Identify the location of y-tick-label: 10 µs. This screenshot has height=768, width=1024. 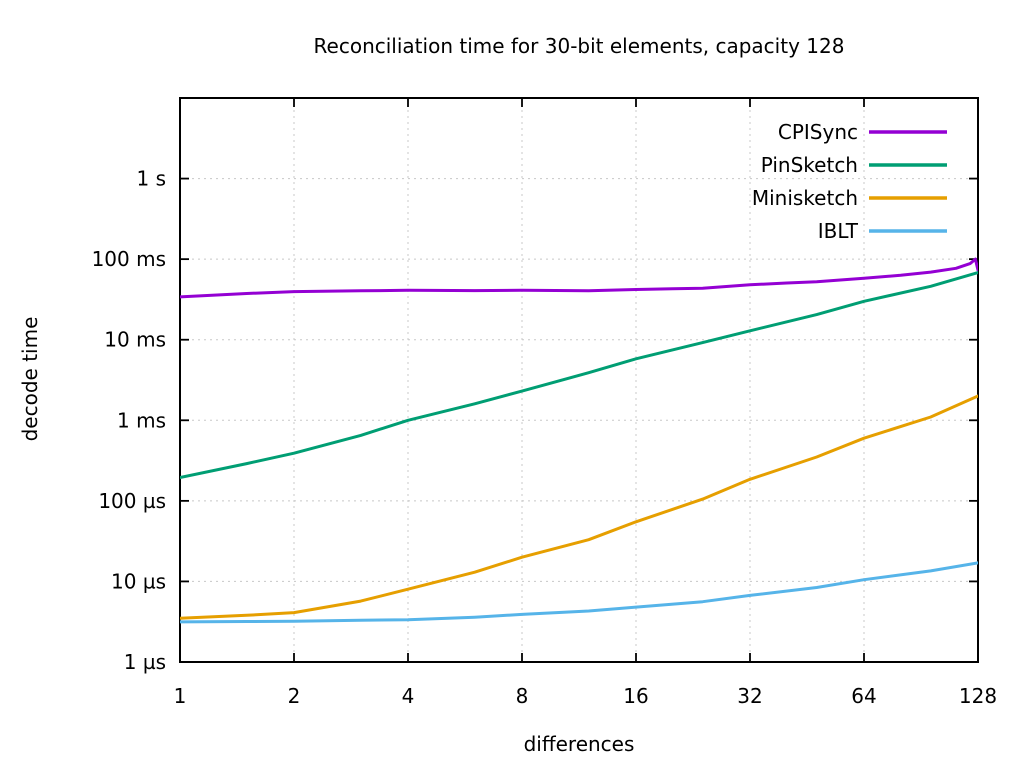
(138, 581).